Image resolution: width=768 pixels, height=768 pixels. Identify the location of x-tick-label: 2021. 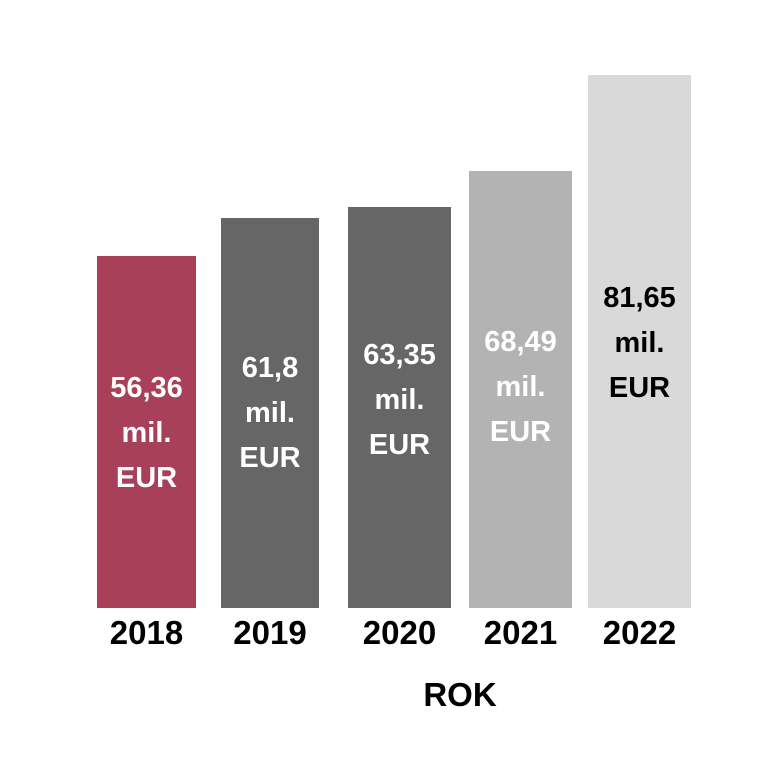
(520, 632).